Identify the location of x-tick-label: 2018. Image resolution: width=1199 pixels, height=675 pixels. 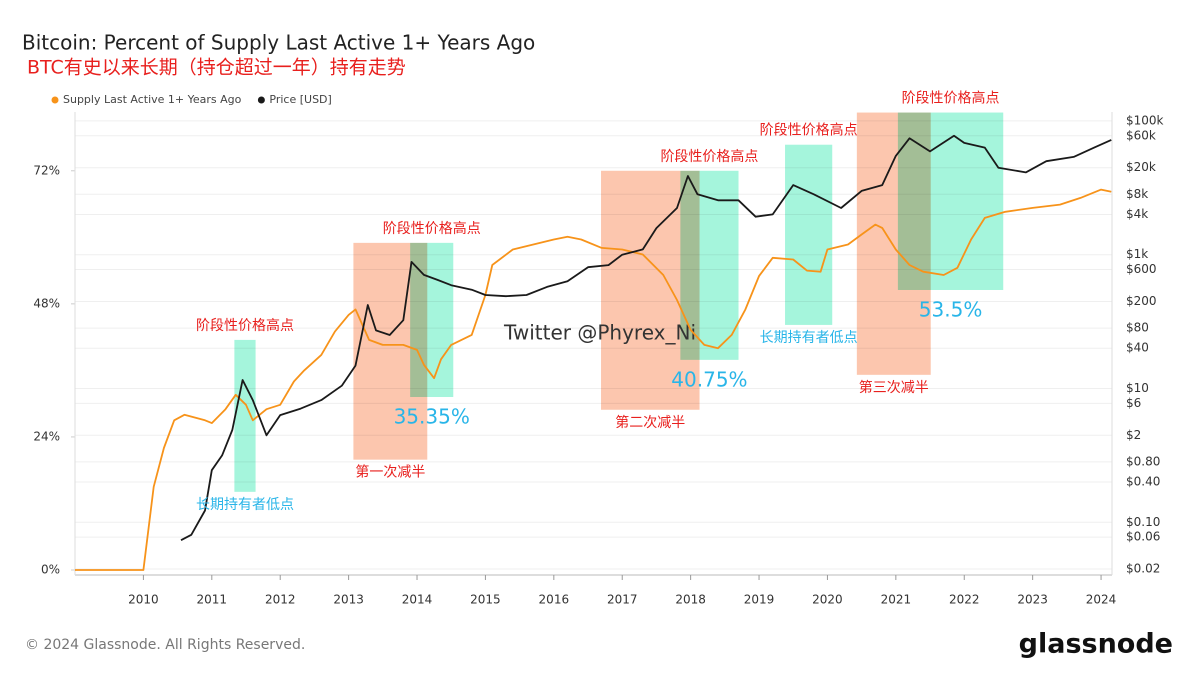
(690, 600).